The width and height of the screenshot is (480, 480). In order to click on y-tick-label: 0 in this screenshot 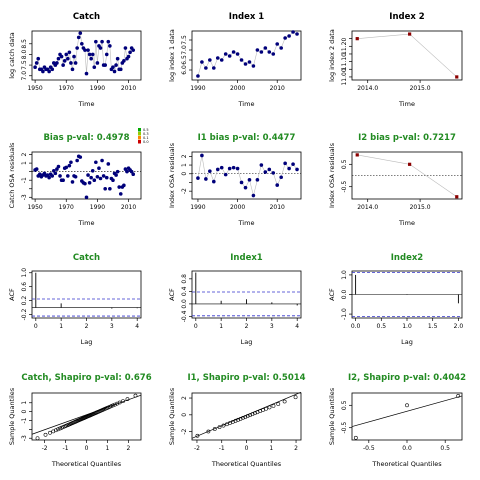, I will do `click(184, 174)`.